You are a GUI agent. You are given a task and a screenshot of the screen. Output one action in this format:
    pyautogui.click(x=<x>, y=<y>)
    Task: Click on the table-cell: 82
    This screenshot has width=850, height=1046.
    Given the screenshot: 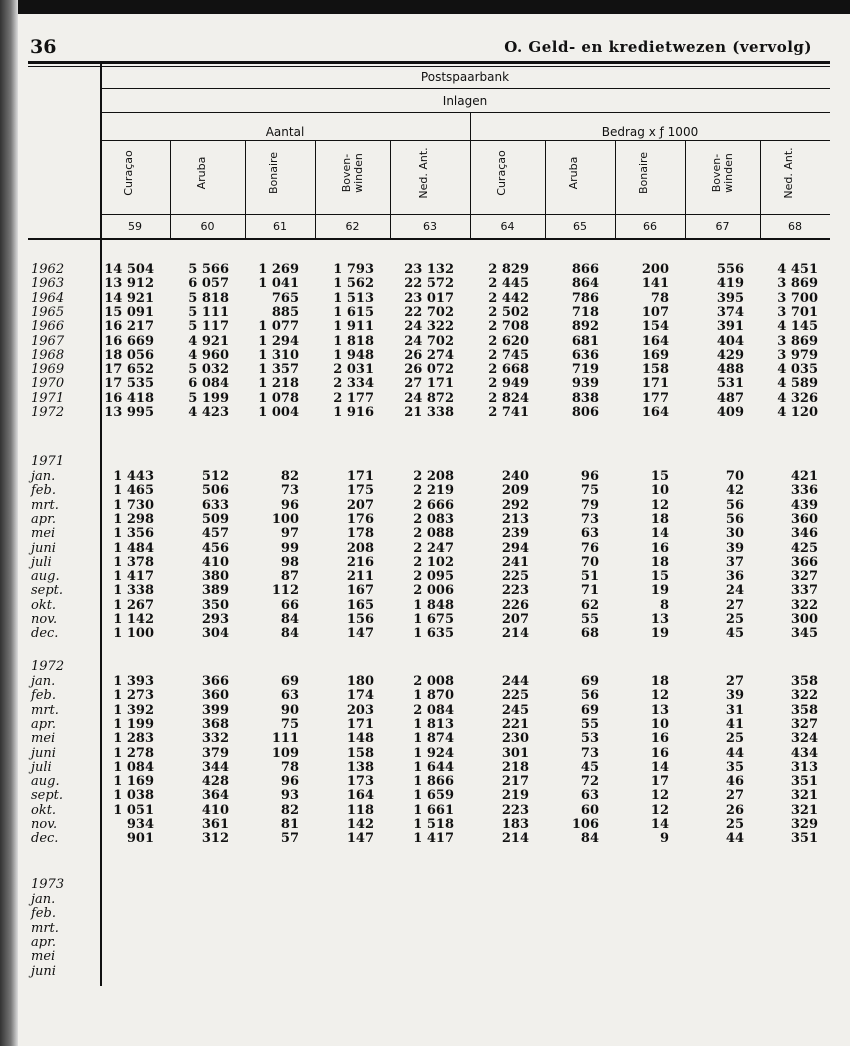 What is the action you would take?
    pyautogui.click(x=289, y=476)
    